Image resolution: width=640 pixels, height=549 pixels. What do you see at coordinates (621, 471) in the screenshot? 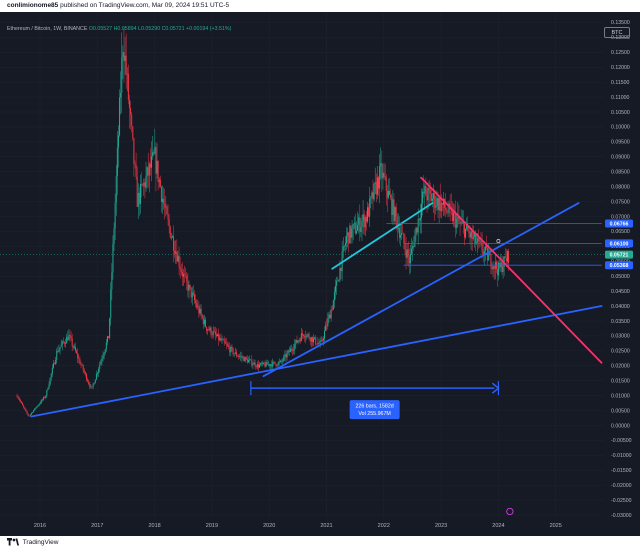
I see `y-tick-label: -0.01500` at bounding box center [621, 471].